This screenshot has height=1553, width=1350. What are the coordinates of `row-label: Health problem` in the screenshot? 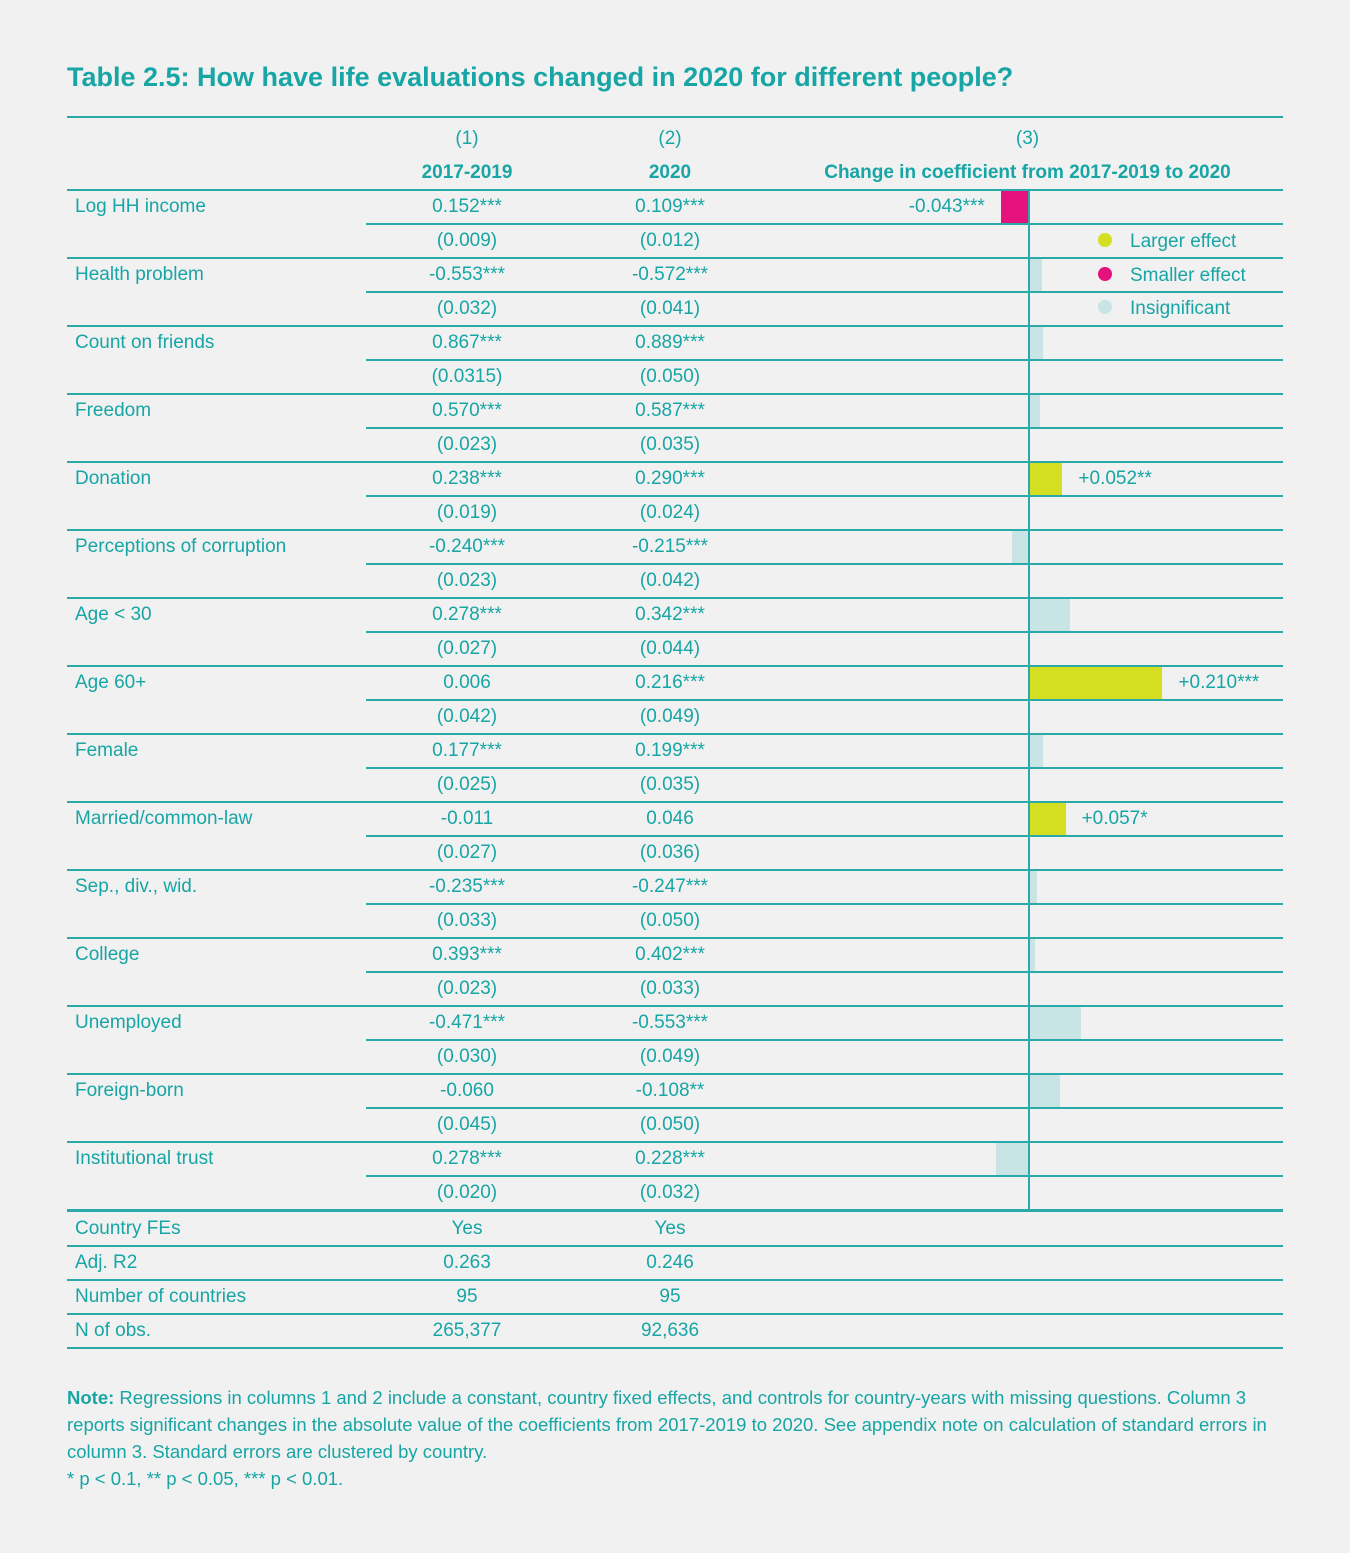 It's located at (139, 274).